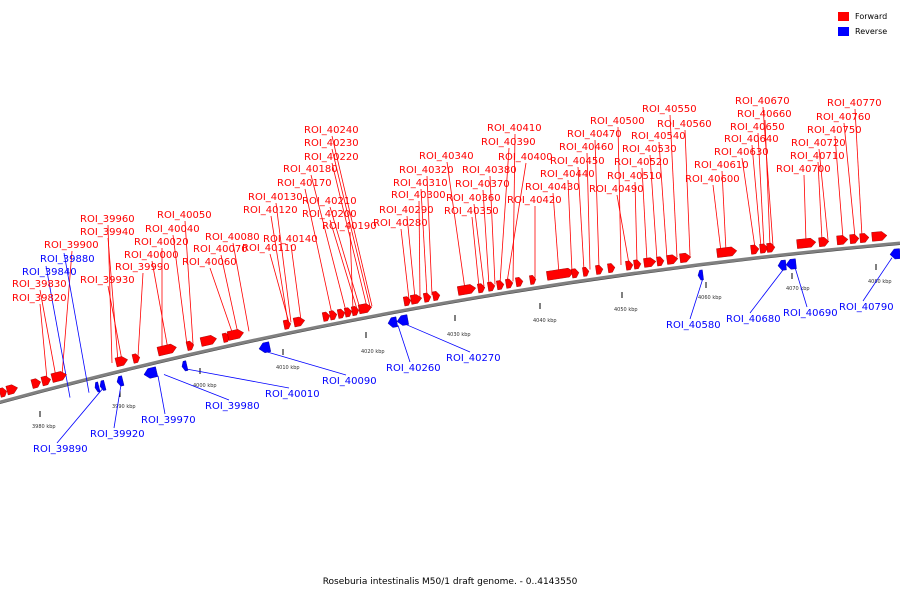 The width and height of the screenshot is (900, 600). Describe the element at coordinates (329, 214) in the screenshot. I see `forward-feature-label: ROI_40200` at that location.